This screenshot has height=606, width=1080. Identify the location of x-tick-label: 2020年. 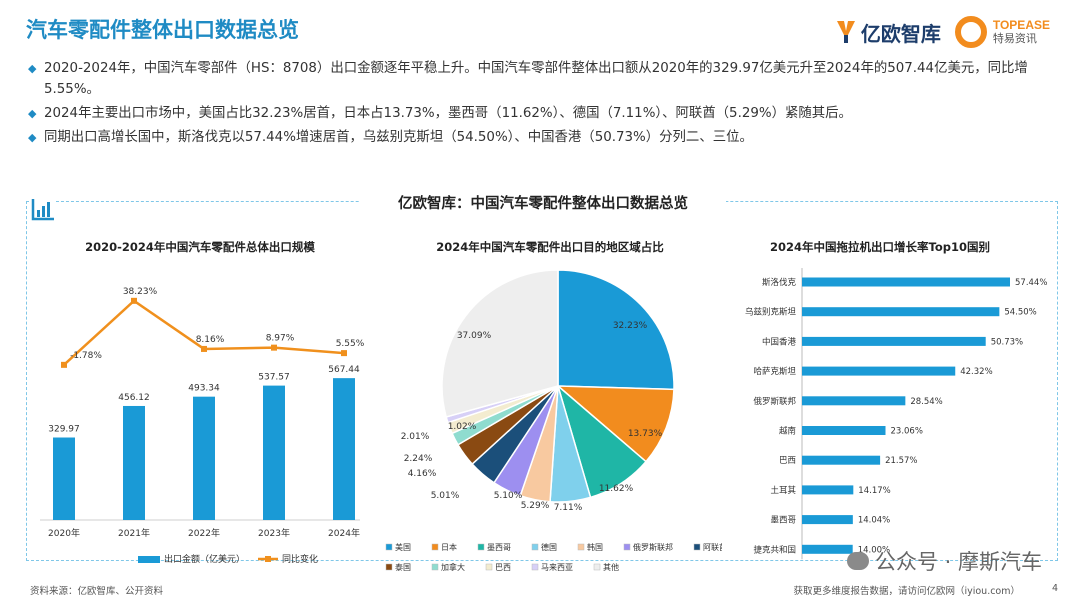
(64, 533).